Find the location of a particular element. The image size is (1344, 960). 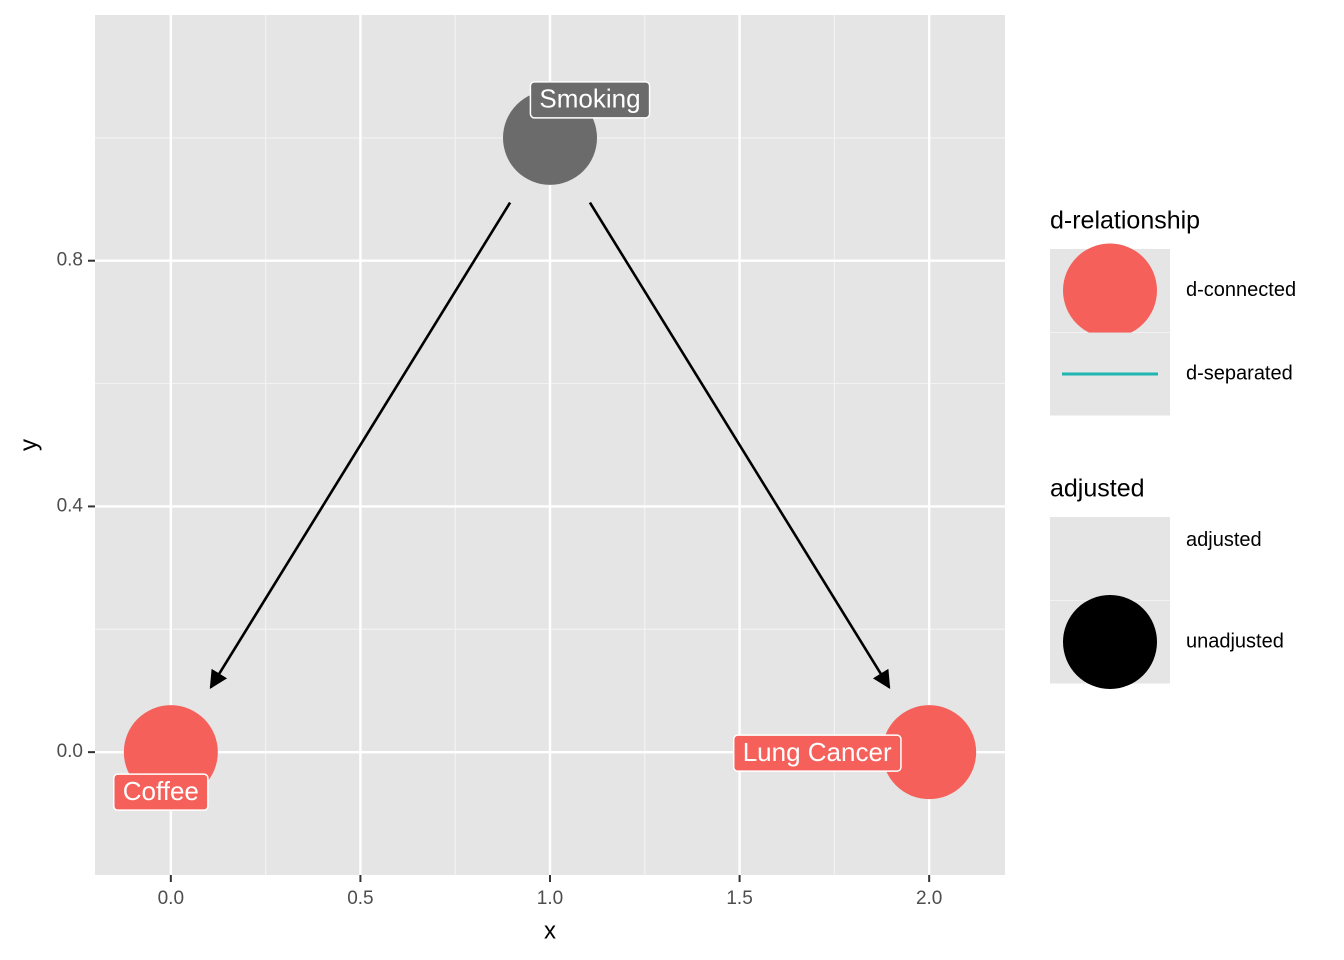

node-label-box: Smoking is located at coordinates (590, 100).